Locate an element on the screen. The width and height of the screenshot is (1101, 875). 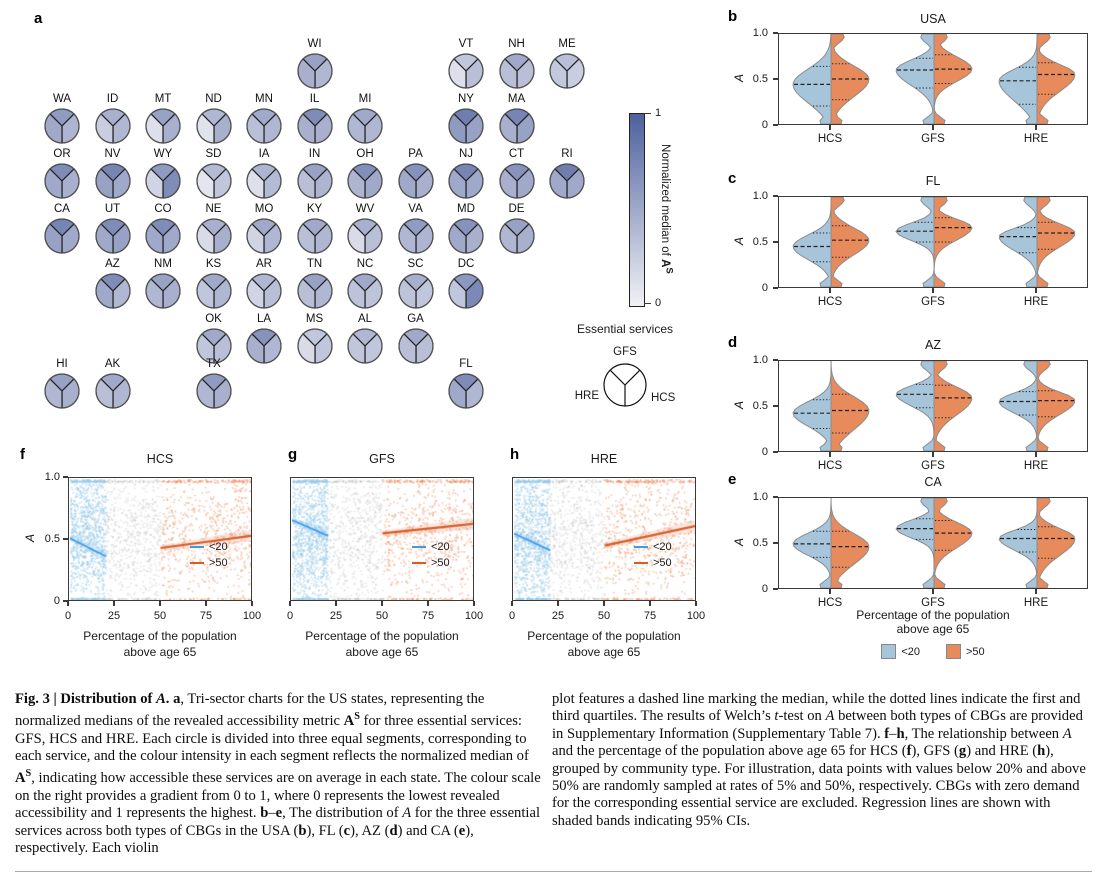
caption-segment: ) and HRE ( is located at coordinates (1002, 751).